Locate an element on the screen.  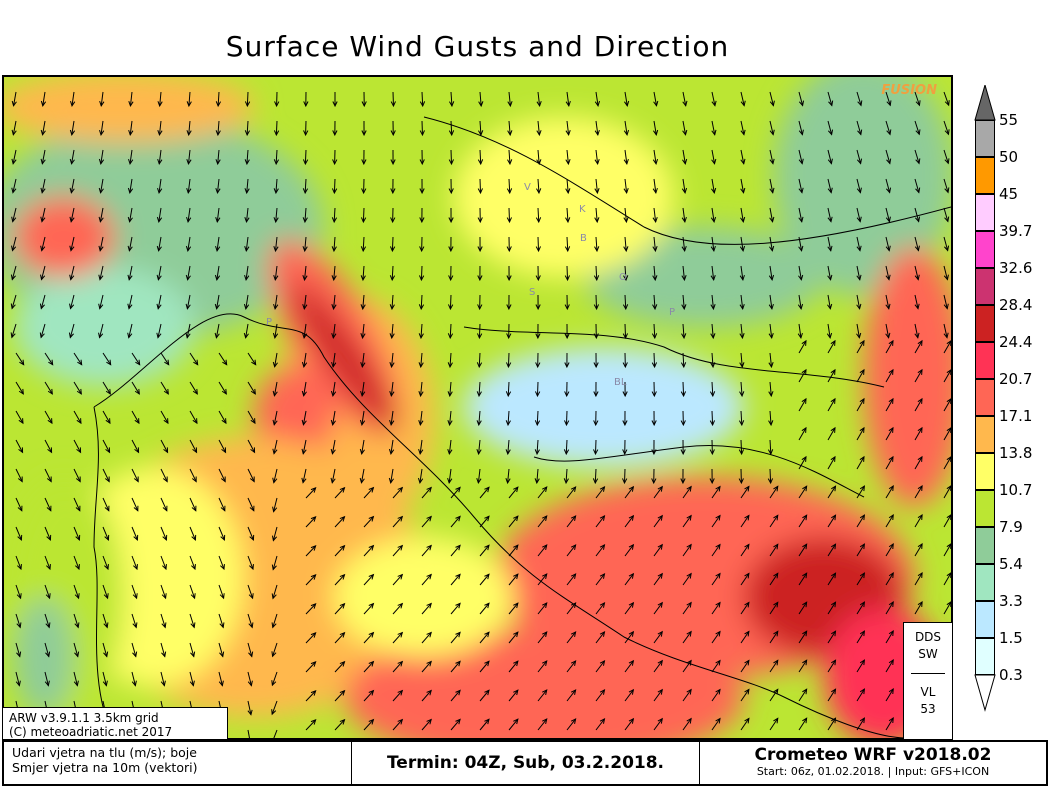
legend-label: 28.4 is located at coordinates (1016, 305).